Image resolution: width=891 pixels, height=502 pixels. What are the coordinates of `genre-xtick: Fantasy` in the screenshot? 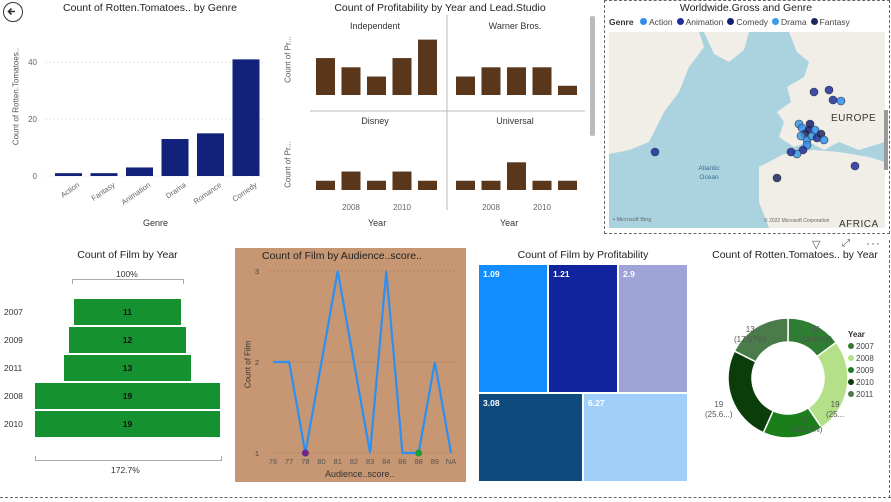 It's located at (103, 191).